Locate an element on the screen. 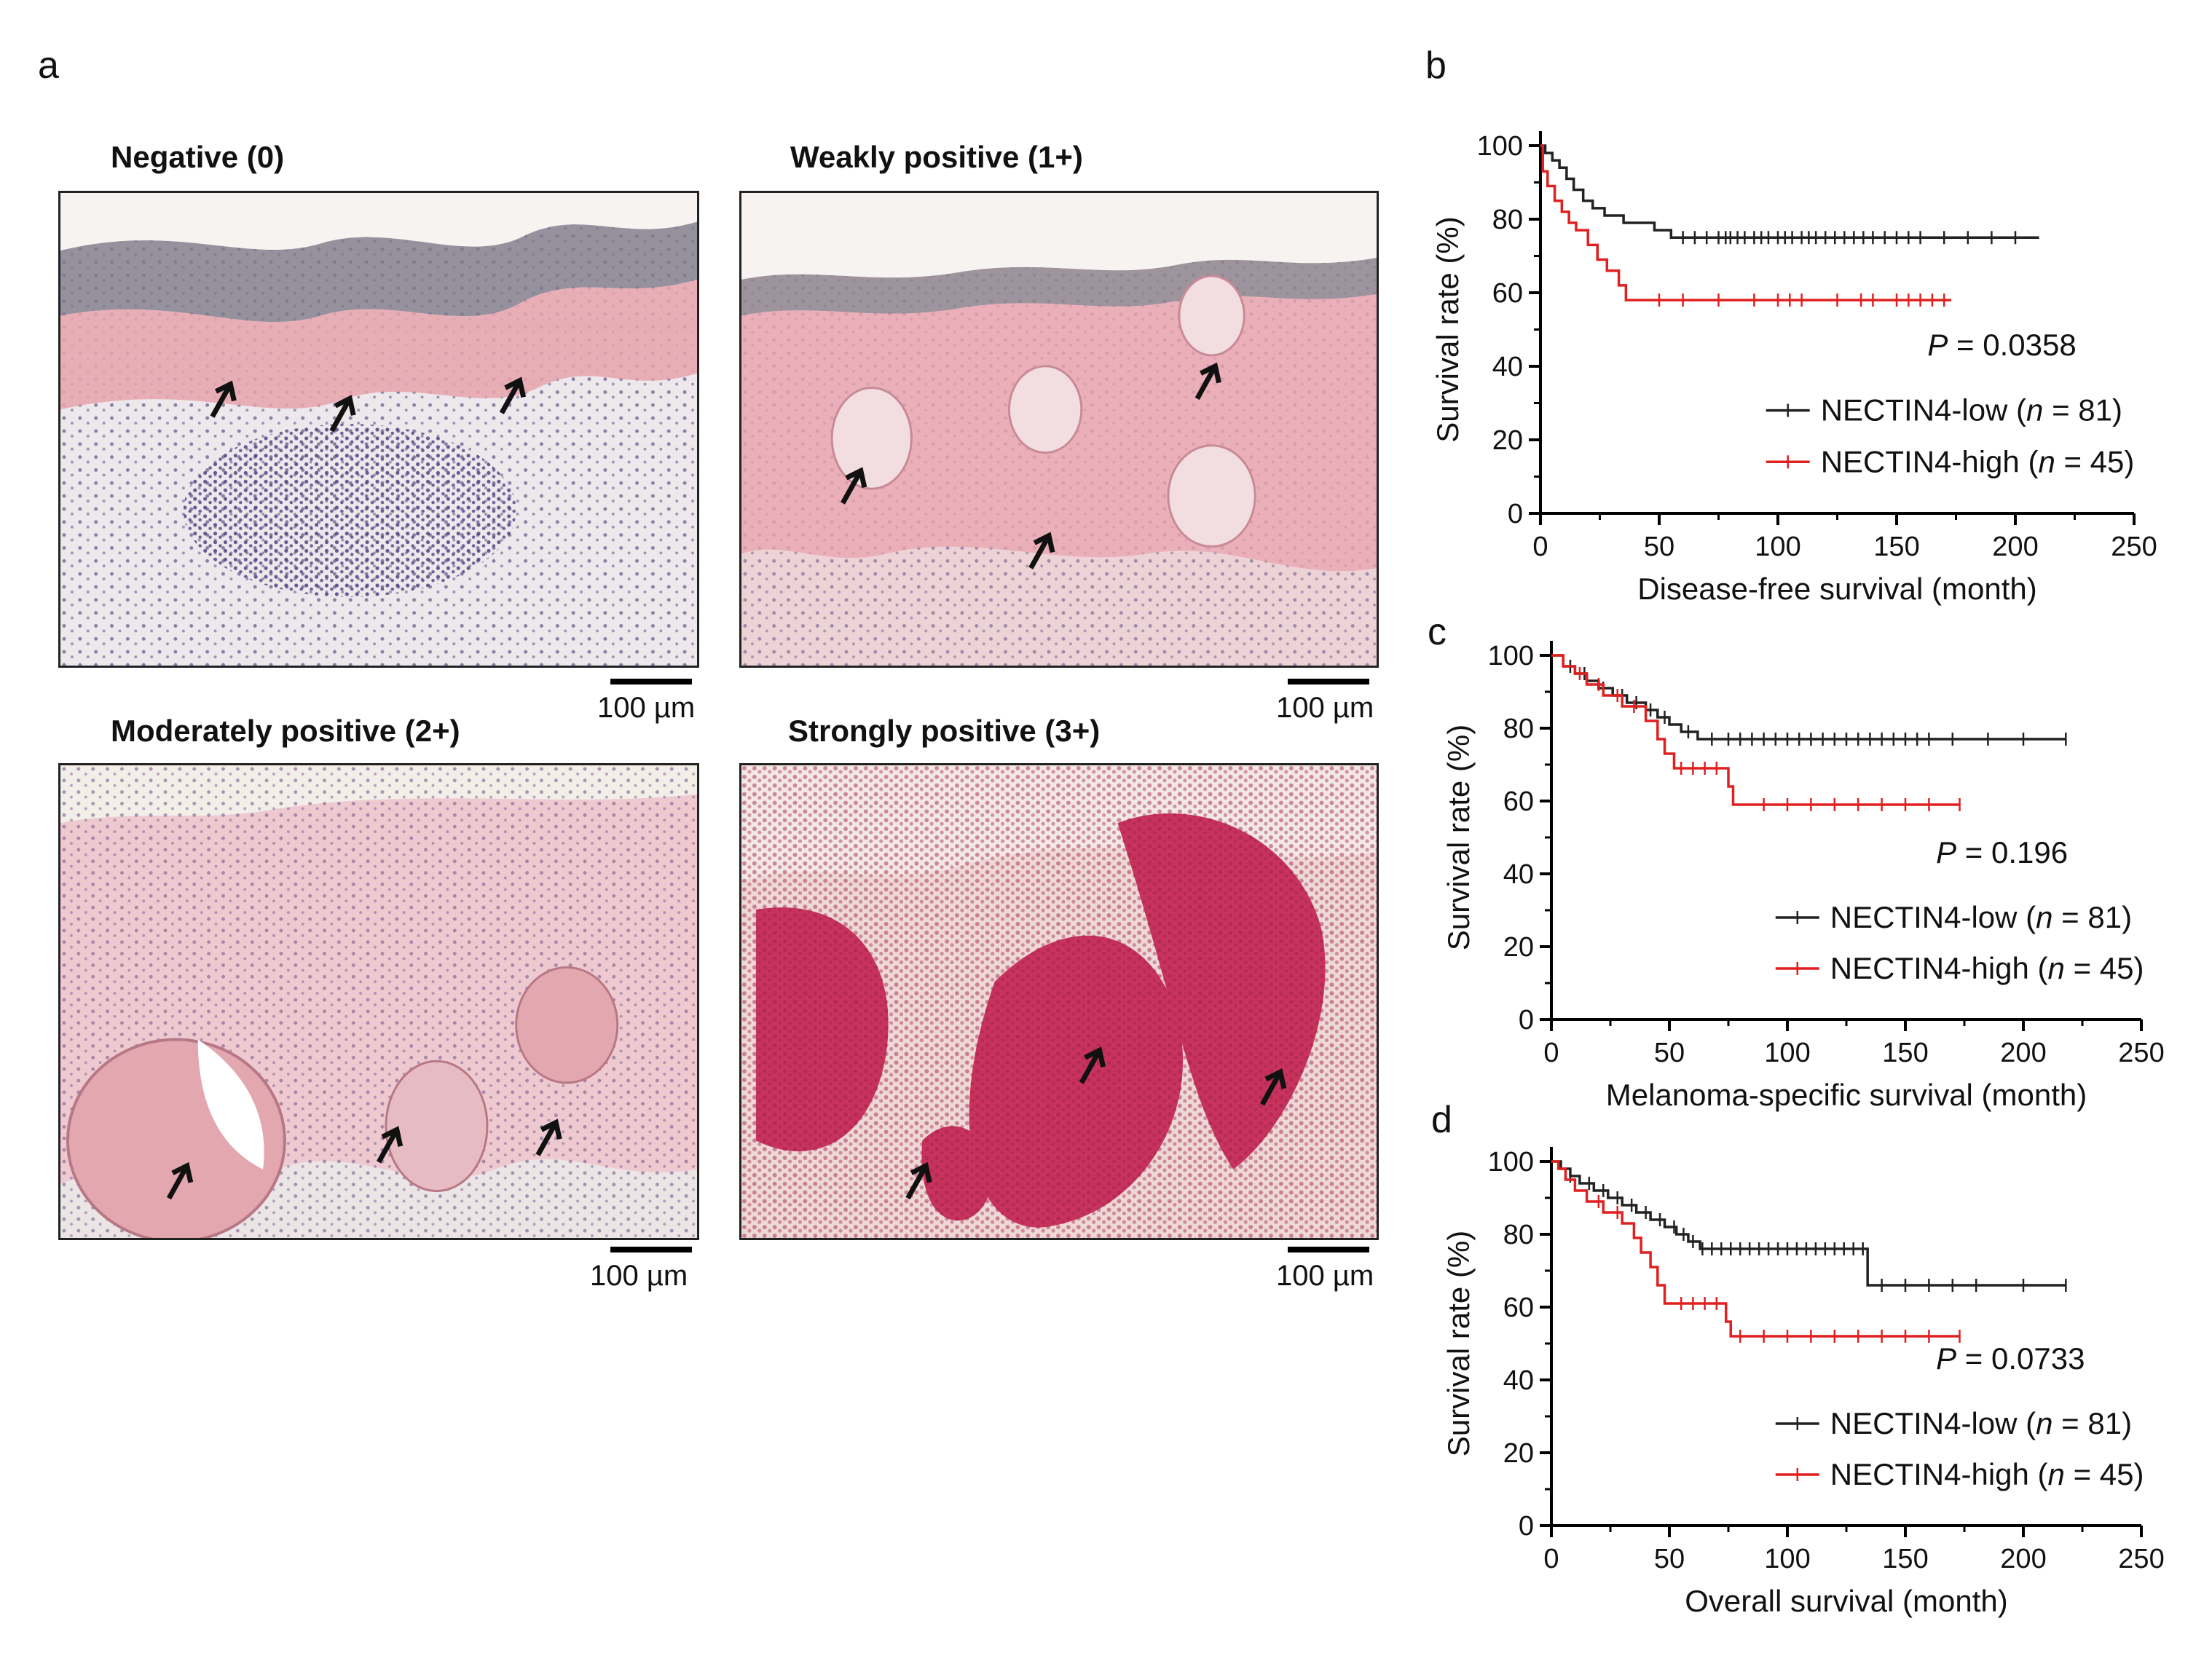 The image size is (2212, 1653). strong-tissue-illustration is located at coordinates (1059, 1001).